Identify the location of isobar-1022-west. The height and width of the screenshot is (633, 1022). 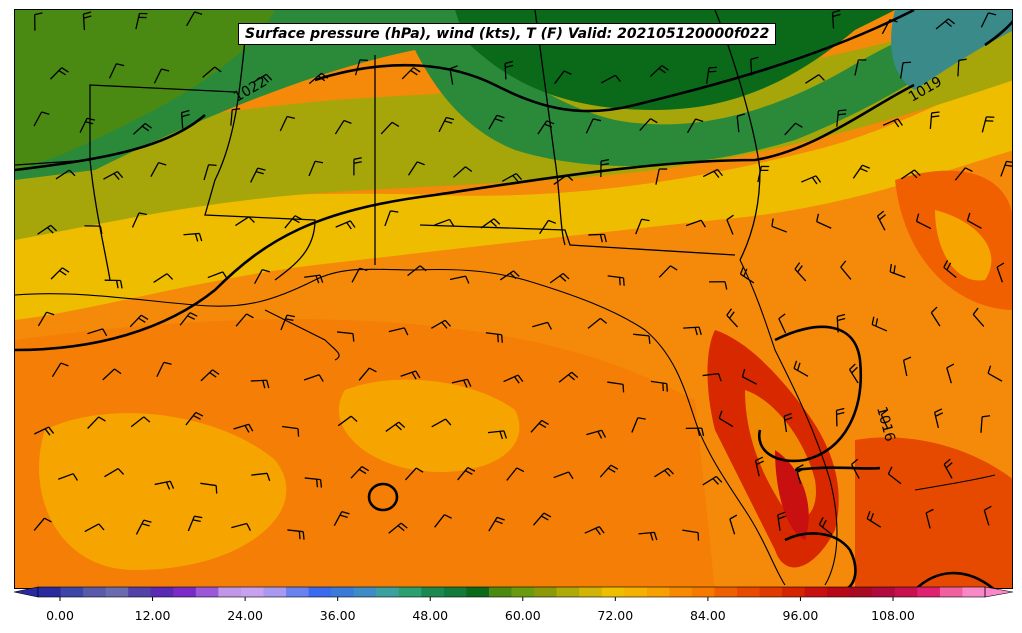
(110, 143).